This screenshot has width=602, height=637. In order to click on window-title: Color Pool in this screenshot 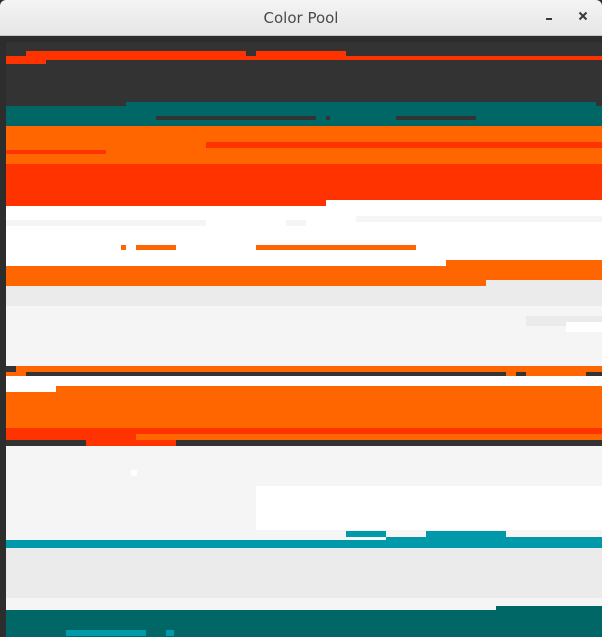, I will do `click(301, 18)`.